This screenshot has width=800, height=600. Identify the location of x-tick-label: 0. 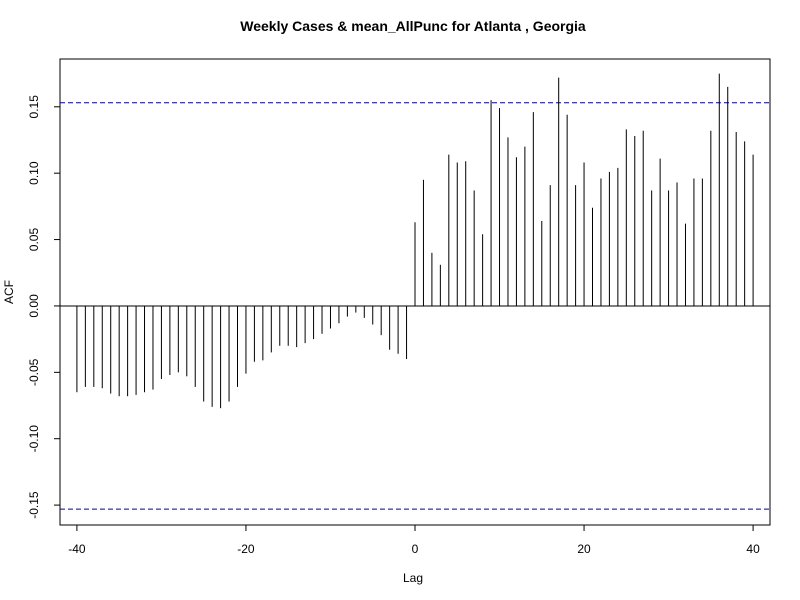
(415, 549).